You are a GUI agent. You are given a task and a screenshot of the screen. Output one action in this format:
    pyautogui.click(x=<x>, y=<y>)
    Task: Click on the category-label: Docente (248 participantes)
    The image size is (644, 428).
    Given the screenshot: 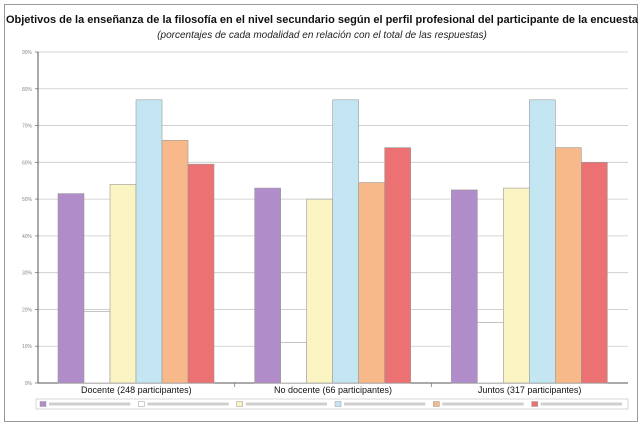 What is the action you would take?
    pyautogui.click(x=136, y=390)
    